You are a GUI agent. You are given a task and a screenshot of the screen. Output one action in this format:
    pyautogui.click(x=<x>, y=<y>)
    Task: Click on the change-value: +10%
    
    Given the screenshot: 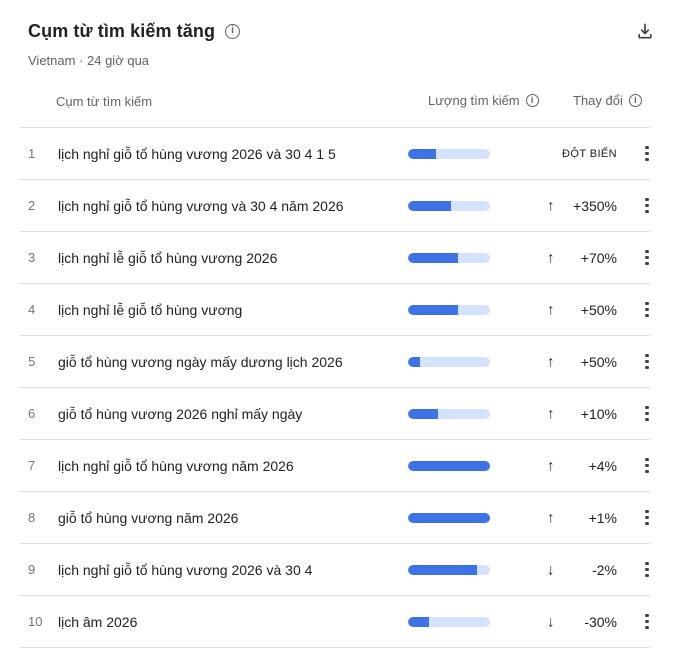 What is the action you would take?
    pyautogui.click(x=598, y=413)
    